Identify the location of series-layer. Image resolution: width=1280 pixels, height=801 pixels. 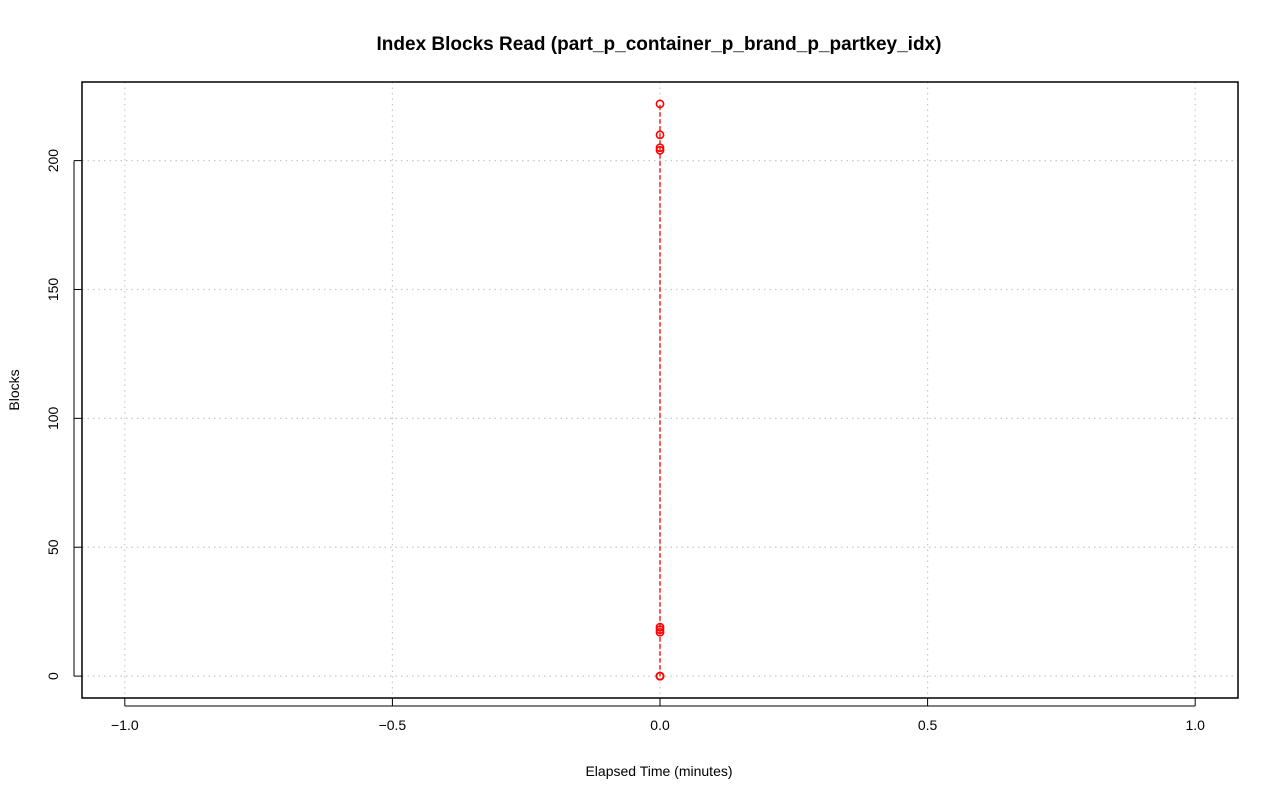
(660, 390).